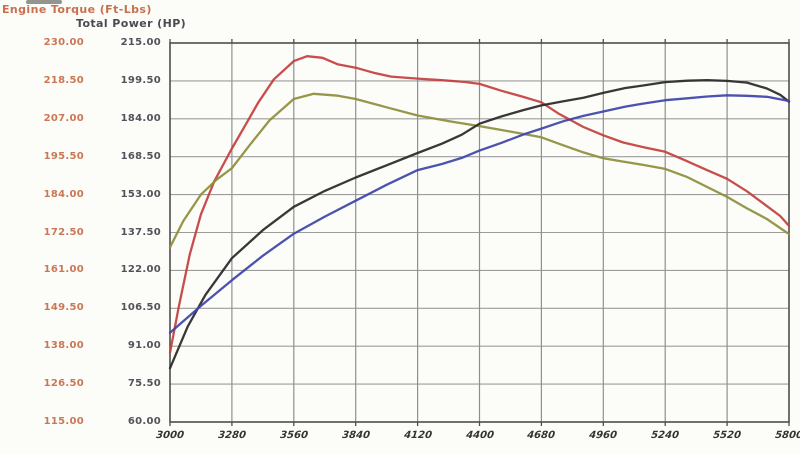  What do you see at coordinates (140, 42) in the screenshot?
I see `power-tick-label: 215.00` at bounding box center [140, 42].